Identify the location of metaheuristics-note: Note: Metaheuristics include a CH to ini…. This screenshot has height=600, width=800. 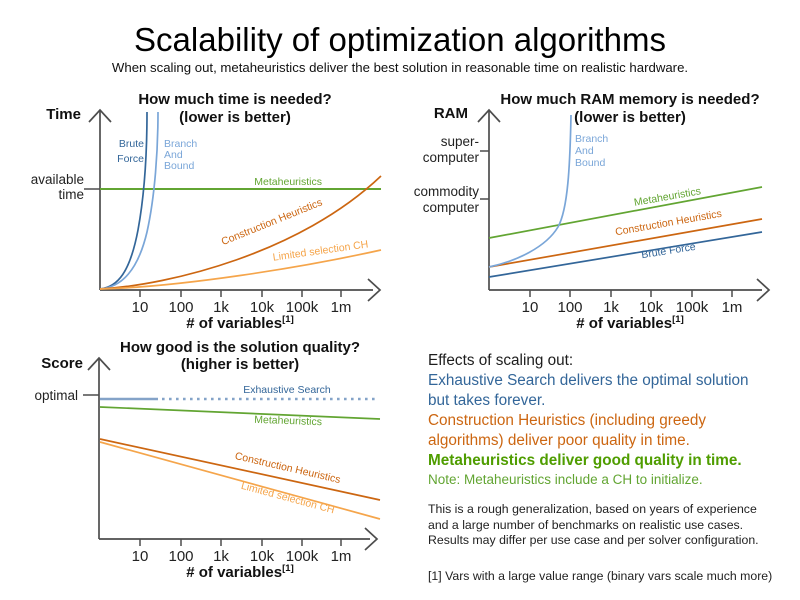
(565, 479).